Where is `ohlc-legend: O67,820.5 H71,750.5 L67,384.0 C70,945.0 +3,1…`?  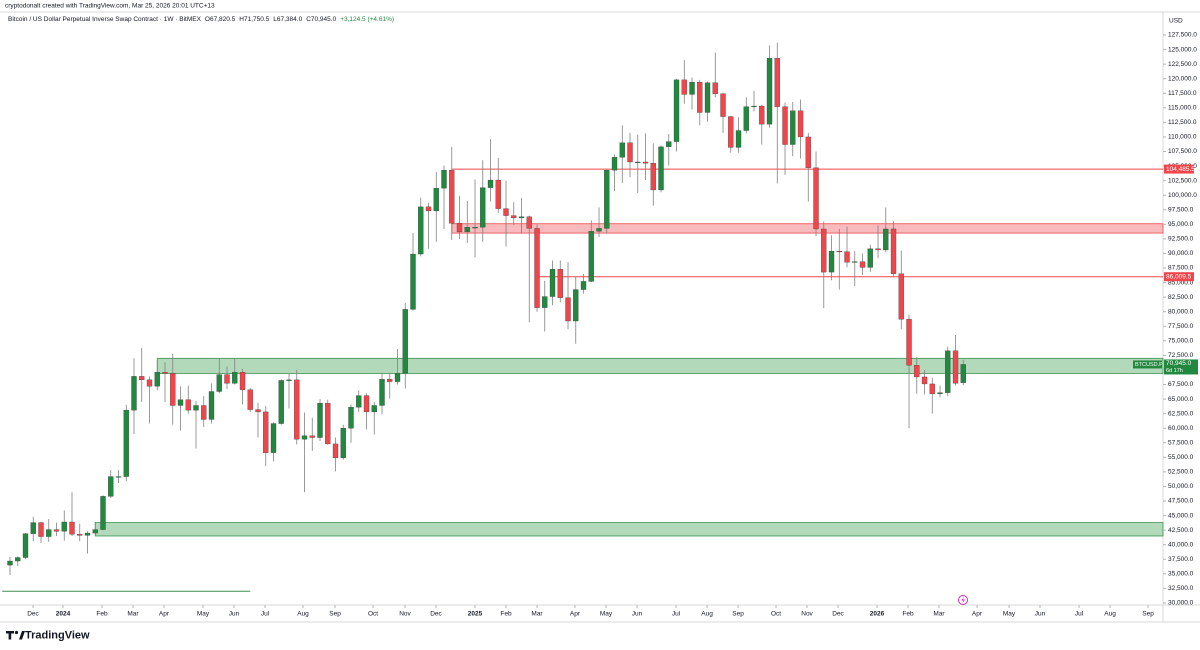
ohlc-legend: O67,820.5 H71,750.5 L67,384.0 C70,945.0 +3,1… is located at coordinates (299, 19).